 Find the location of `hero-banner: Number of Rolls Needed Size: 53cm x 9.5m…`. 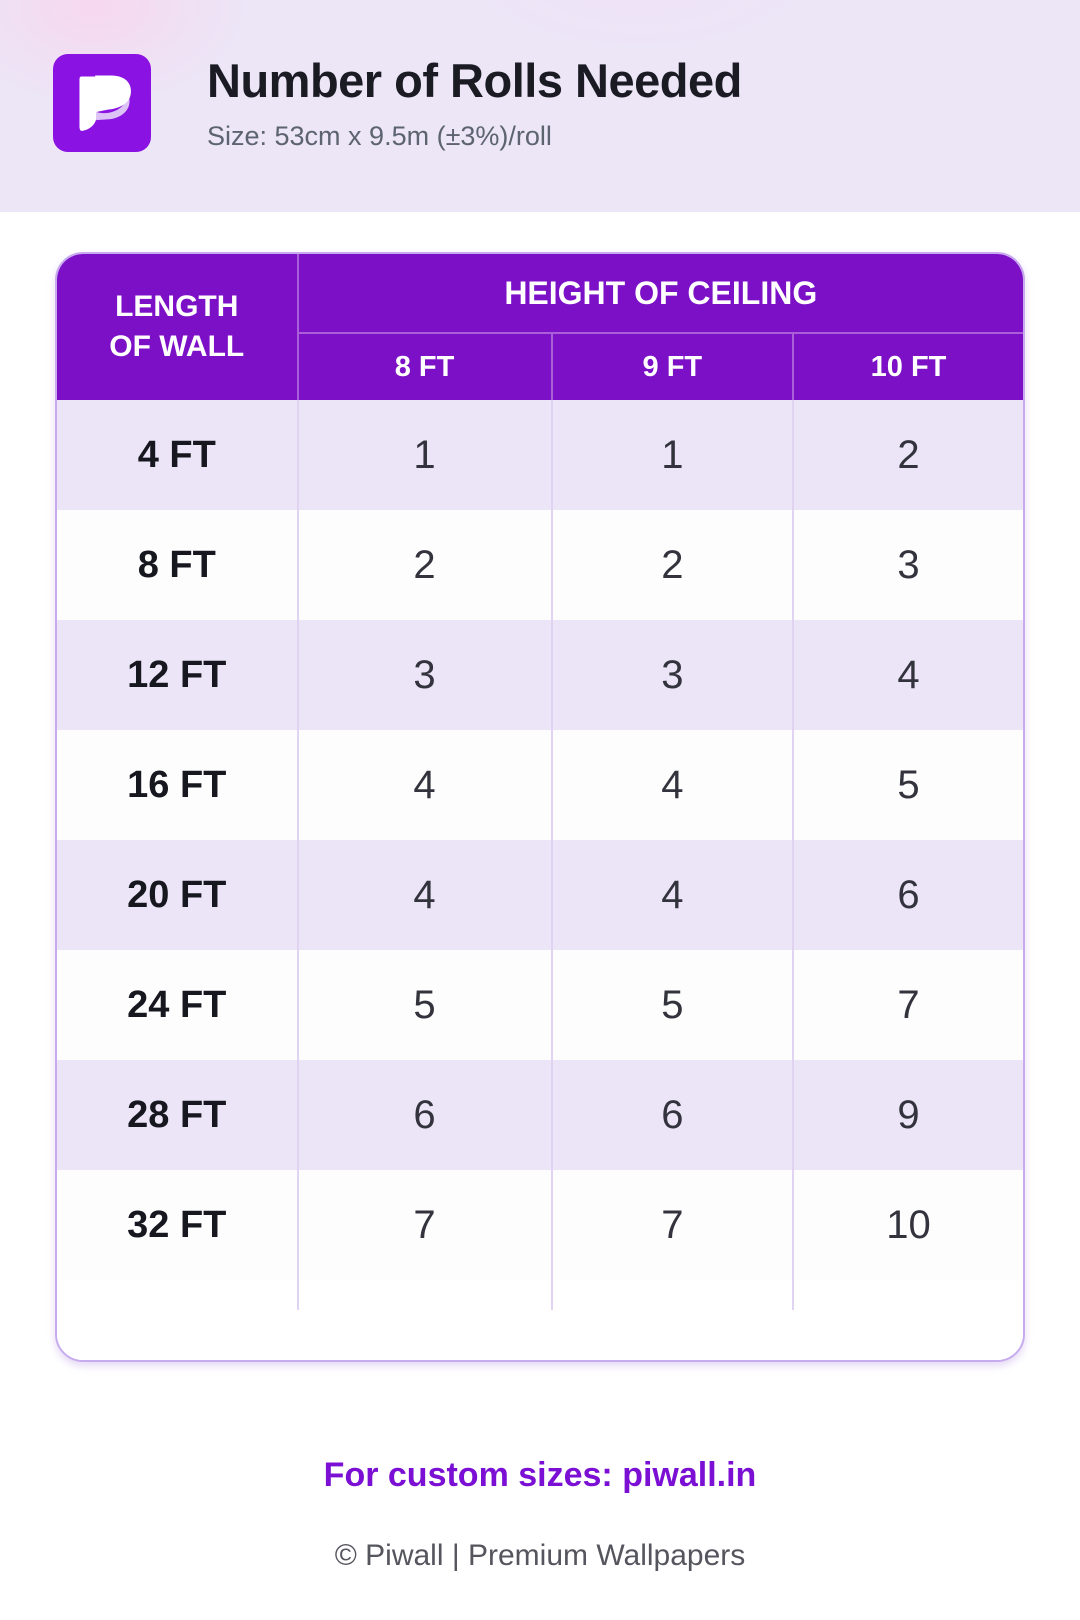

hero-banner: Number of Rolls Needed Size: 53cm x 9.5m… is located at coordinates (540, 106).